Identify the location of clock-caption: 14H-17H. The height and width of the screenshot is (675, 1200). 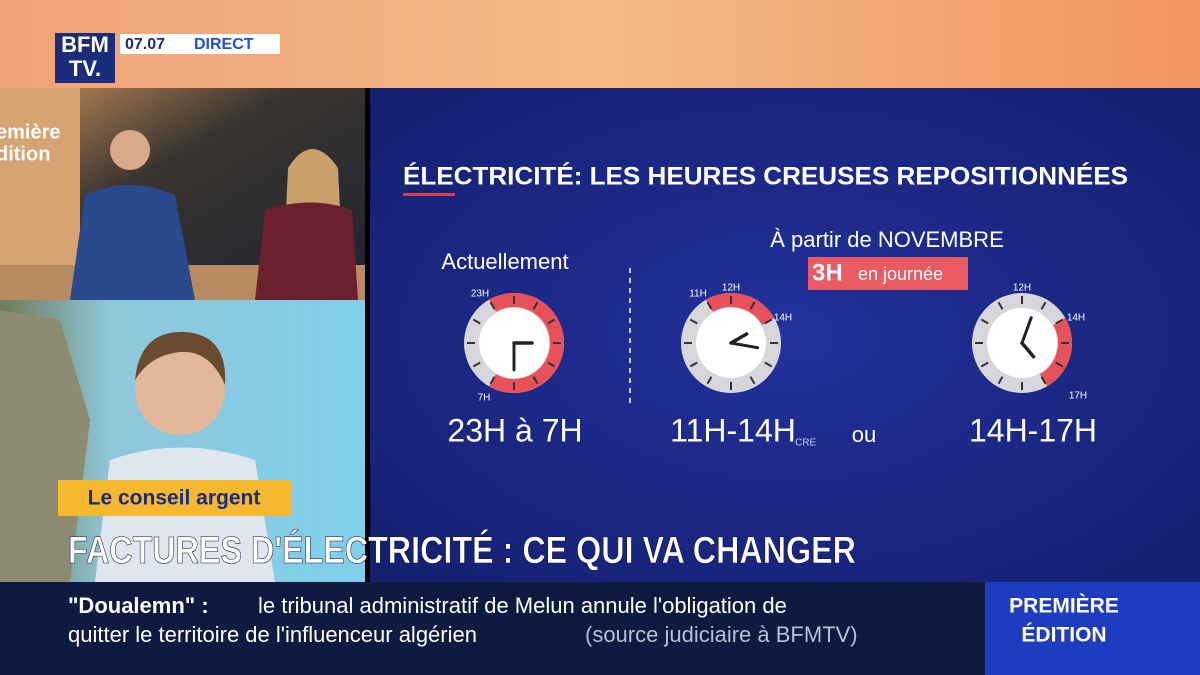
(1033, 430).